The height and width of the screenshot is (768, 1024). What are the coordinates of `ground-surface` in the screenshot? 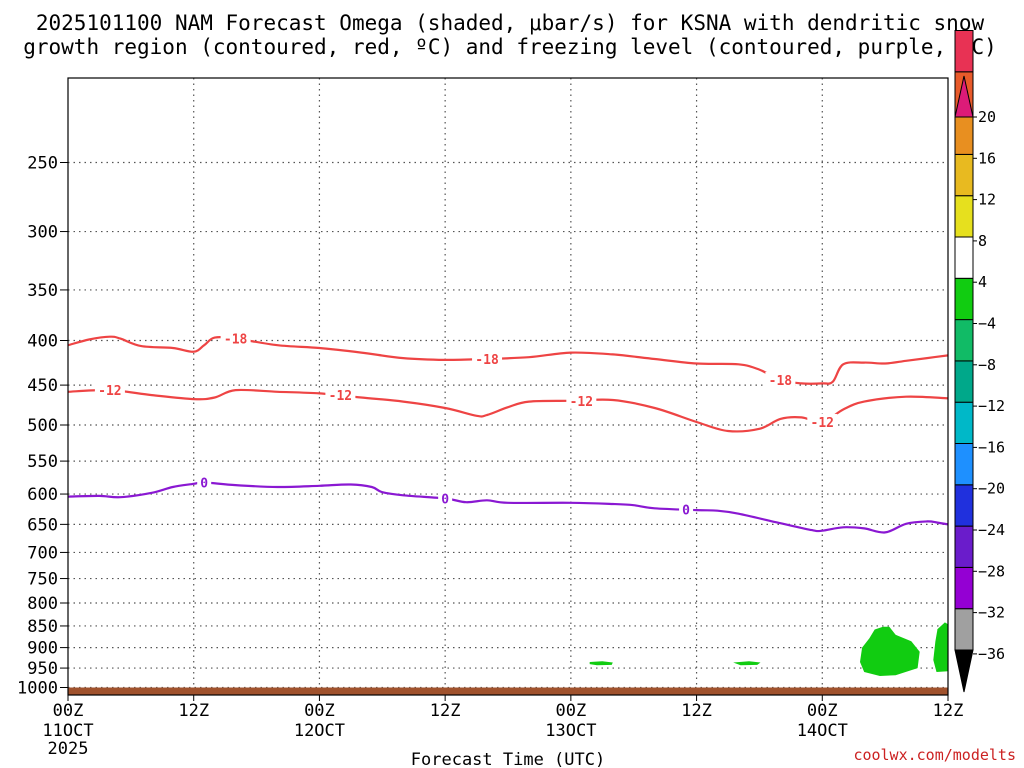 It's located at (508, 691).